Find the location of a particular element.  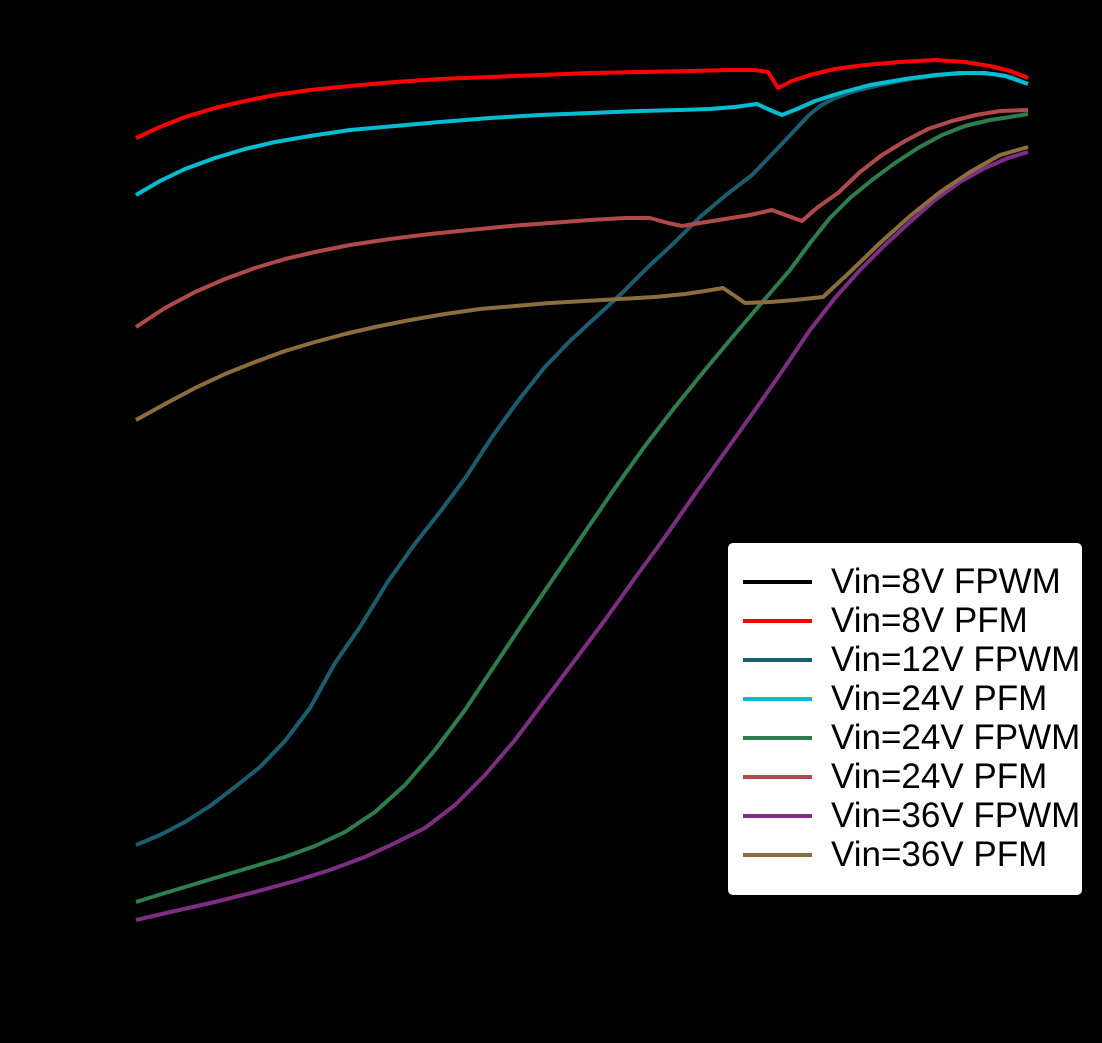

legend-item: Vin=36V PFM is located at coordinates (912, 854).